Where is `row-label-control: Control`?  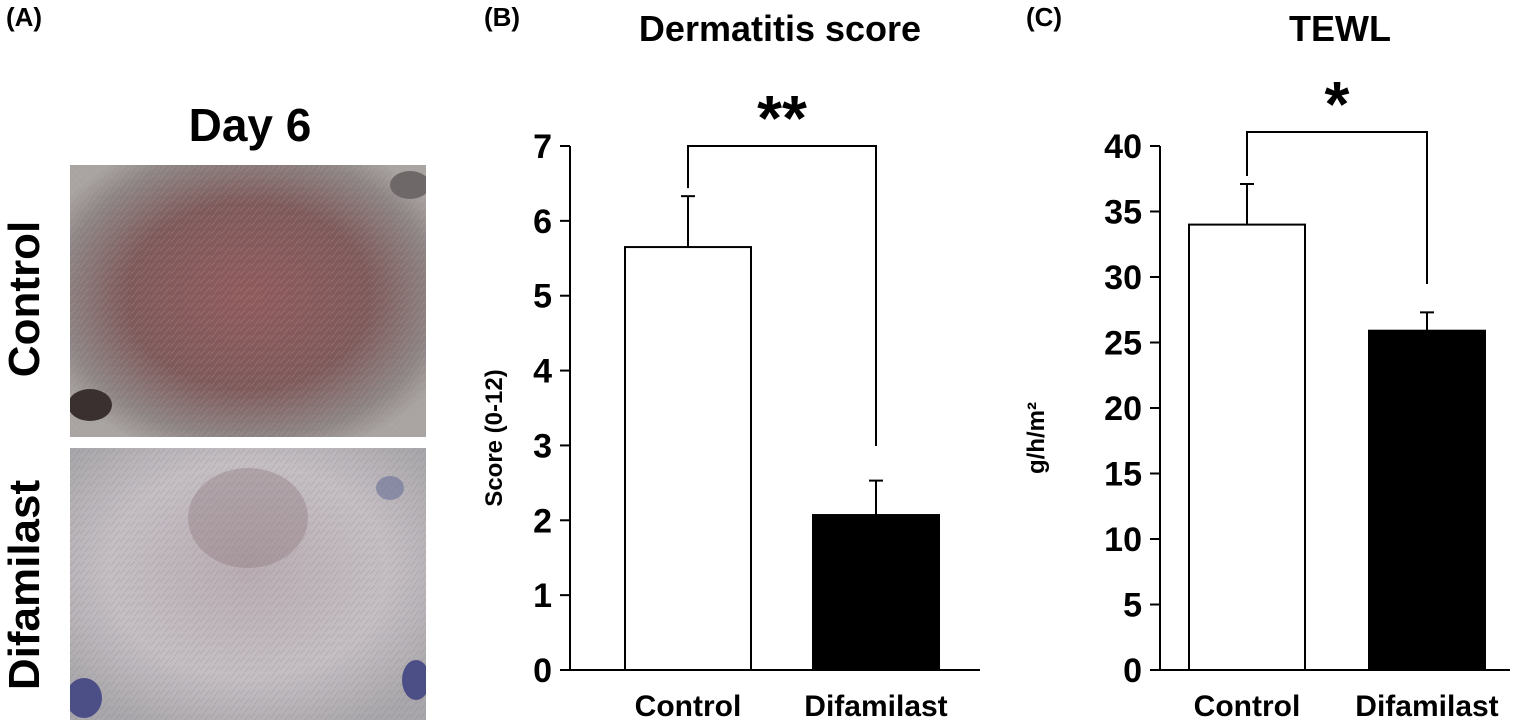 row-label-control: Control is located at coordinates (24, 299).